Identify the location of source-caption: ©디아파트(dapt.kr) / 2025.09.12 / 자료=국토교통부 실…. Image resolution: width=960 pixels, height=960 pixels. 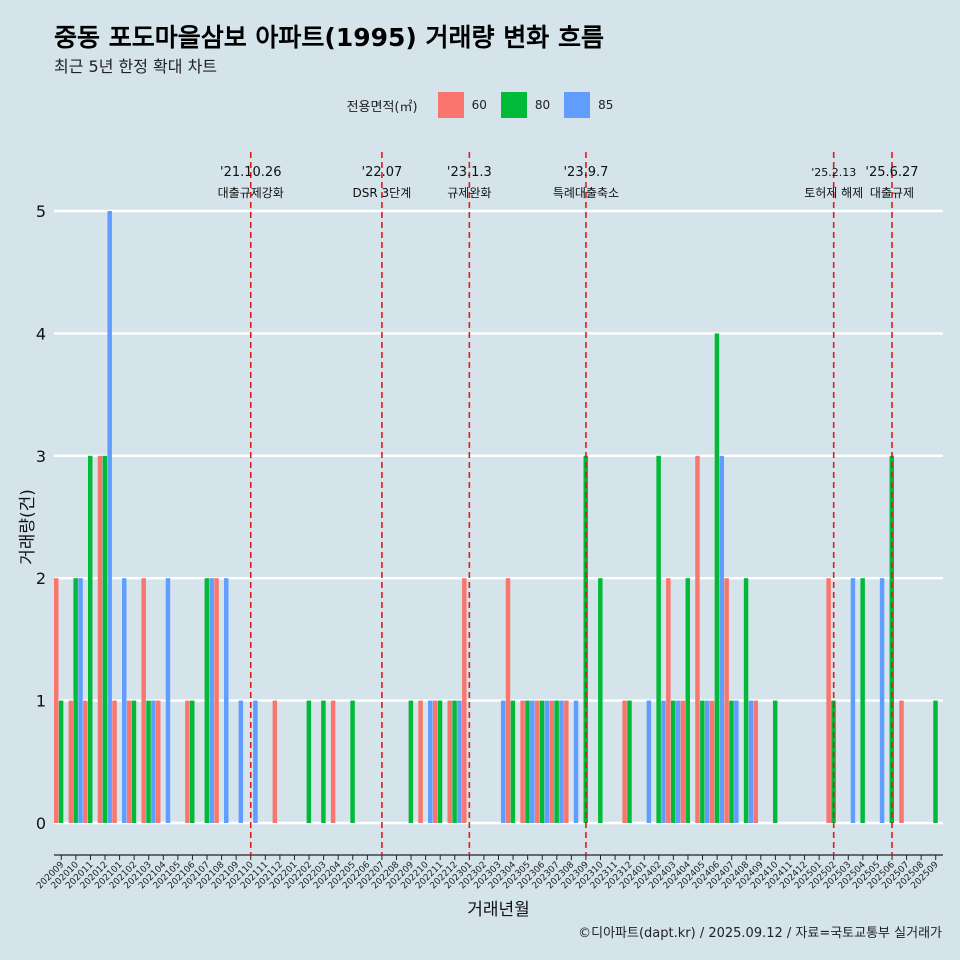
(760, 933).